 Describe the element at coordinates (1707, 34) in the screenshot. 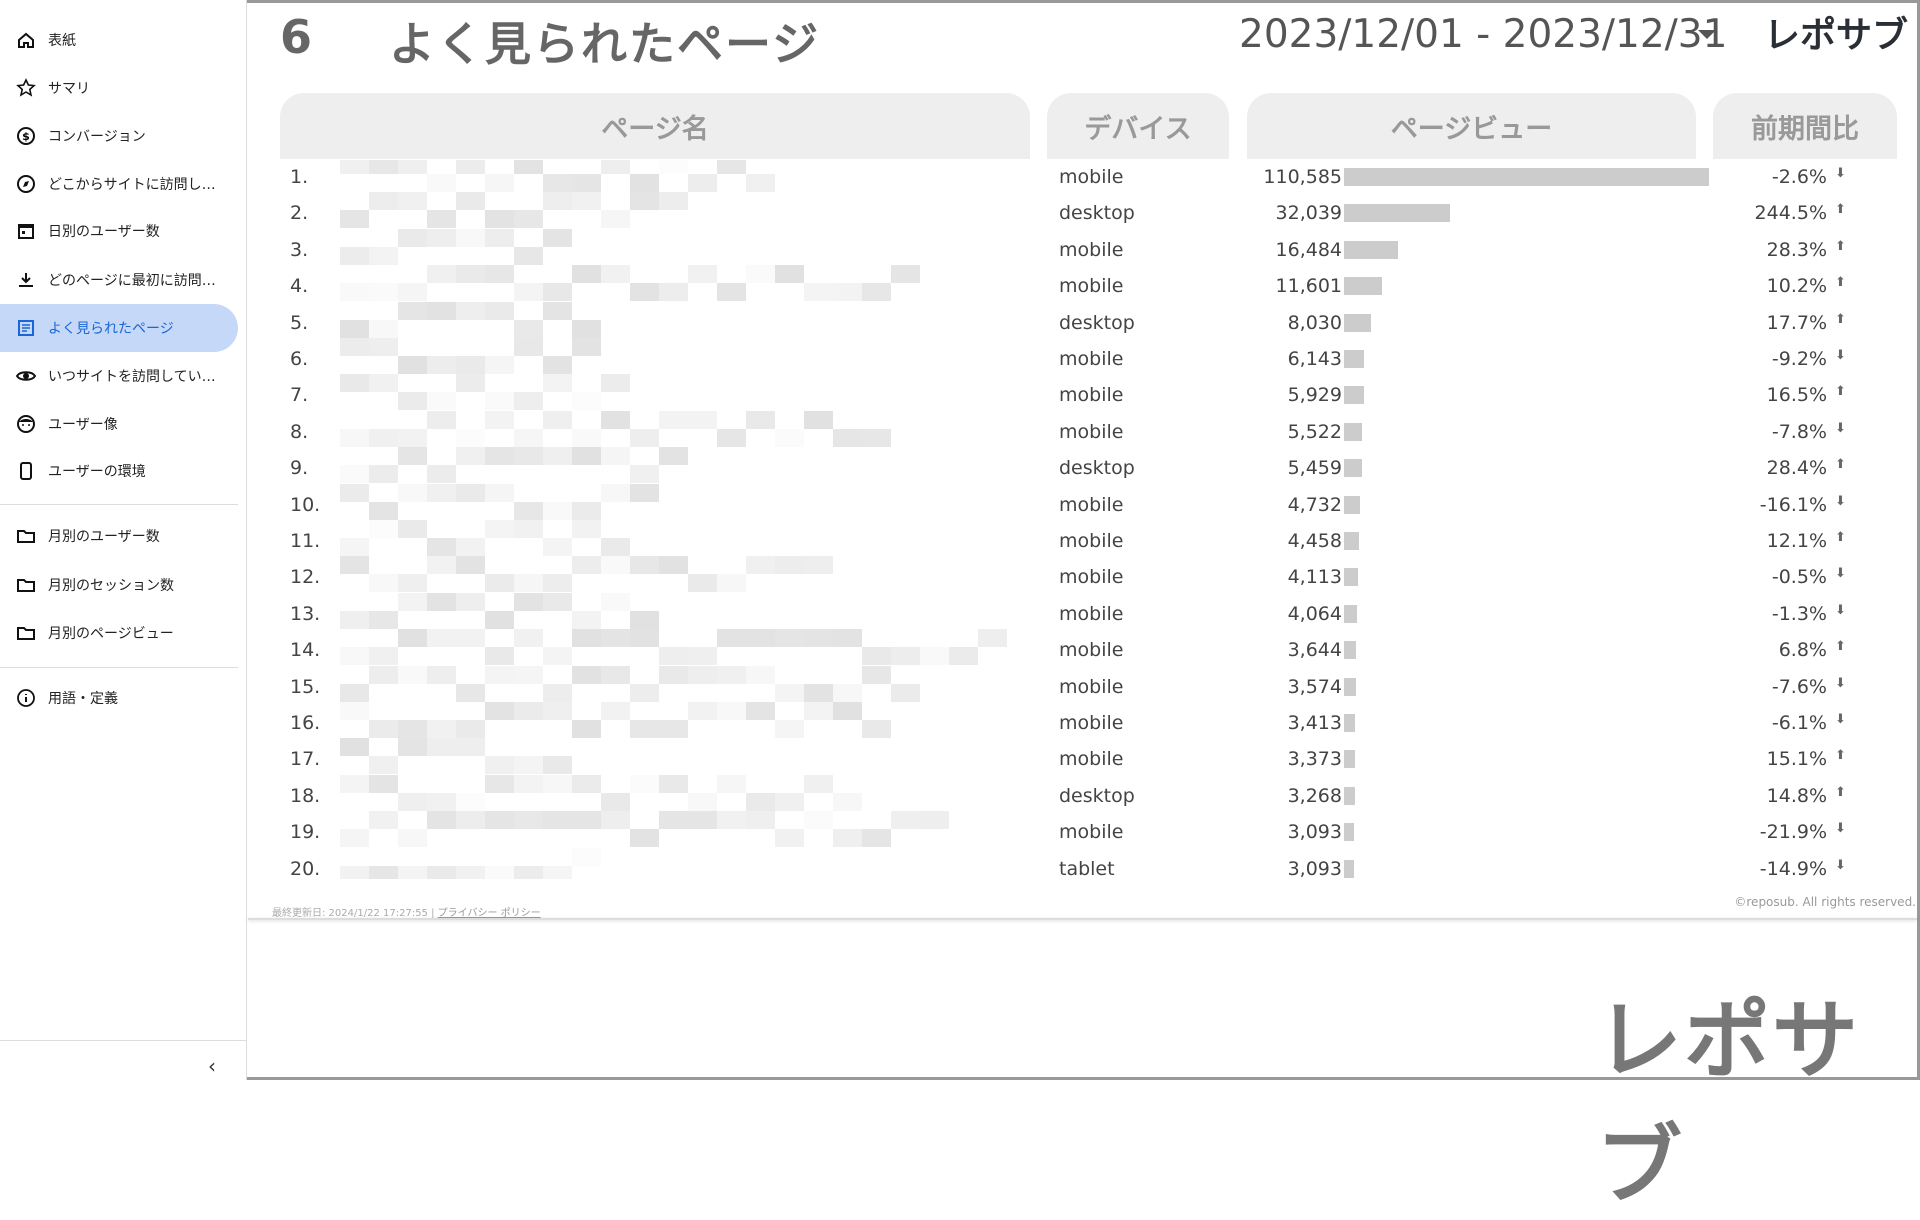

I see `dropdown-arrow-icon` at that location.